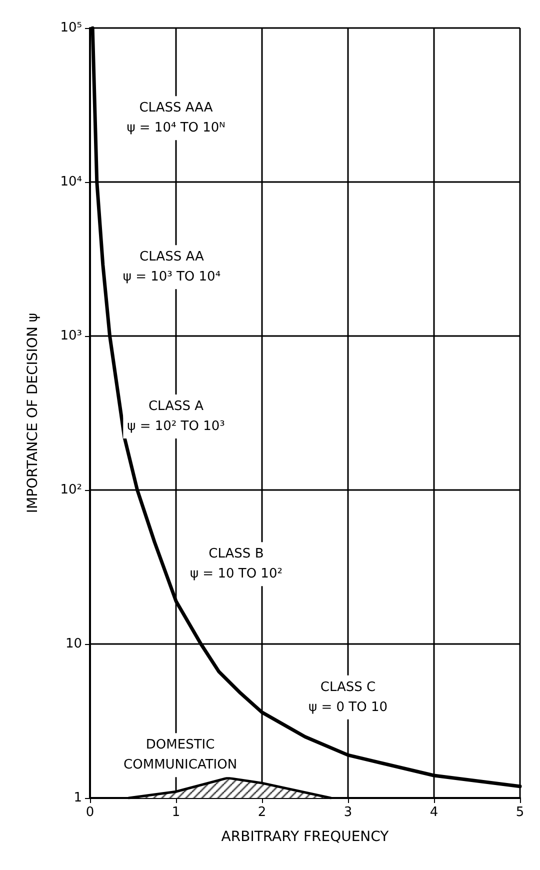  Describe the element at coordinates (73, 644) in the screenshot. I see `y-tick-label: 10` at that location.